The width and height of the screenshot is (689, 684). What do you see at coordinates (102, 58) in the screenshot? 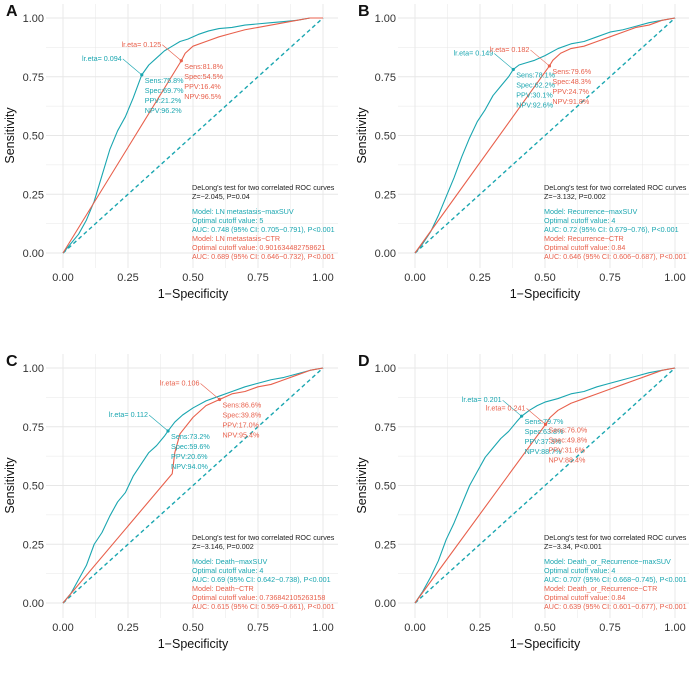
I see `cutpoint-label: lr.eta= 0.094` at bounding box center [102, 58].